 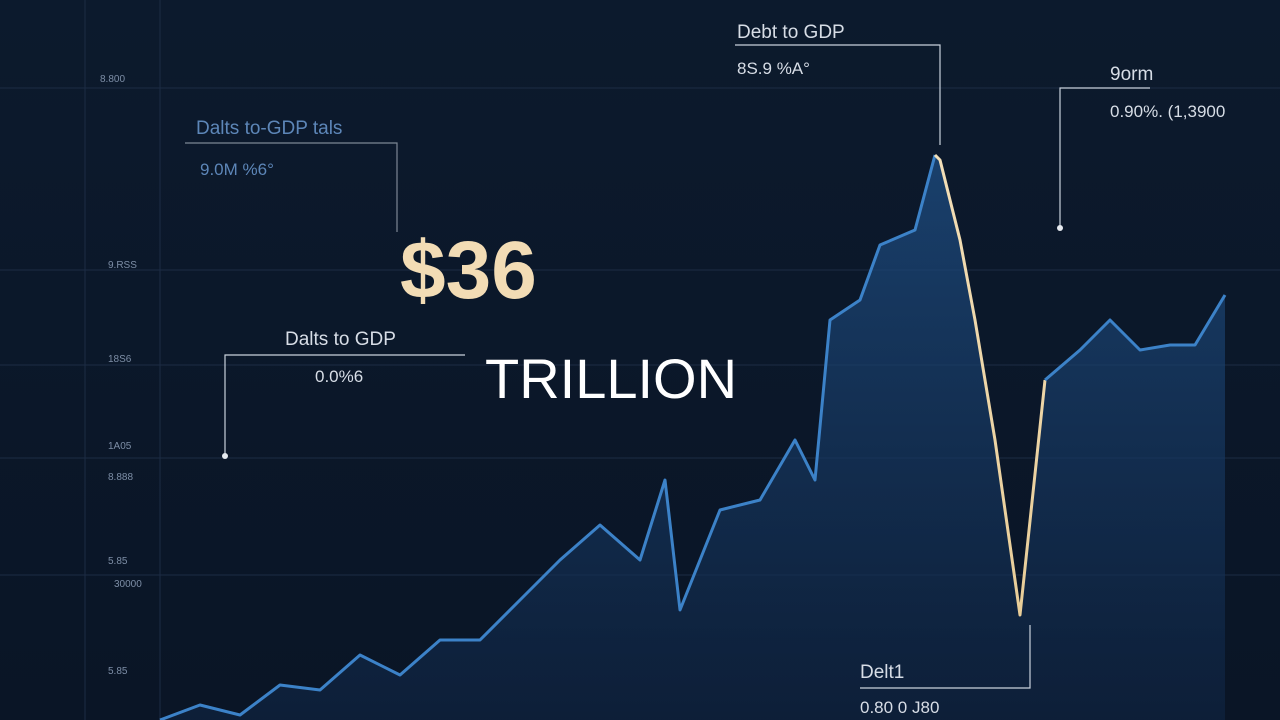 What do you see at coordinates (237, 169) in the screenshot?
I see `annotation-value: 9.0M %6°` at bounding box center [237, 169].